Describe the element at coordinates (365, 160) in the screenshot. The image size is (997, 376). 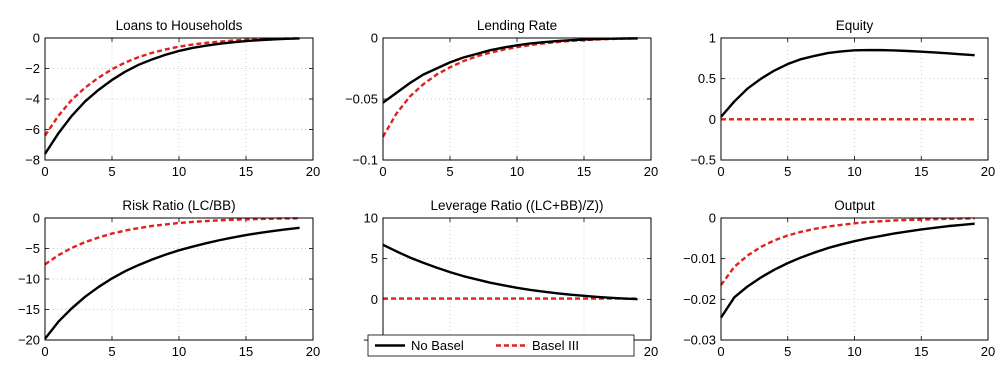
I see `y-tick-label: −0.1` at that location.